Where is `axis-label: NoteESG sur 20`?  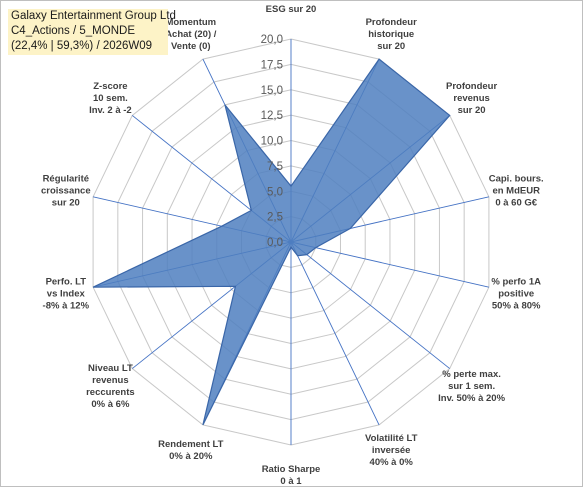 axis-label: NoteESG sur 20 is located at coordinates (291, 7).